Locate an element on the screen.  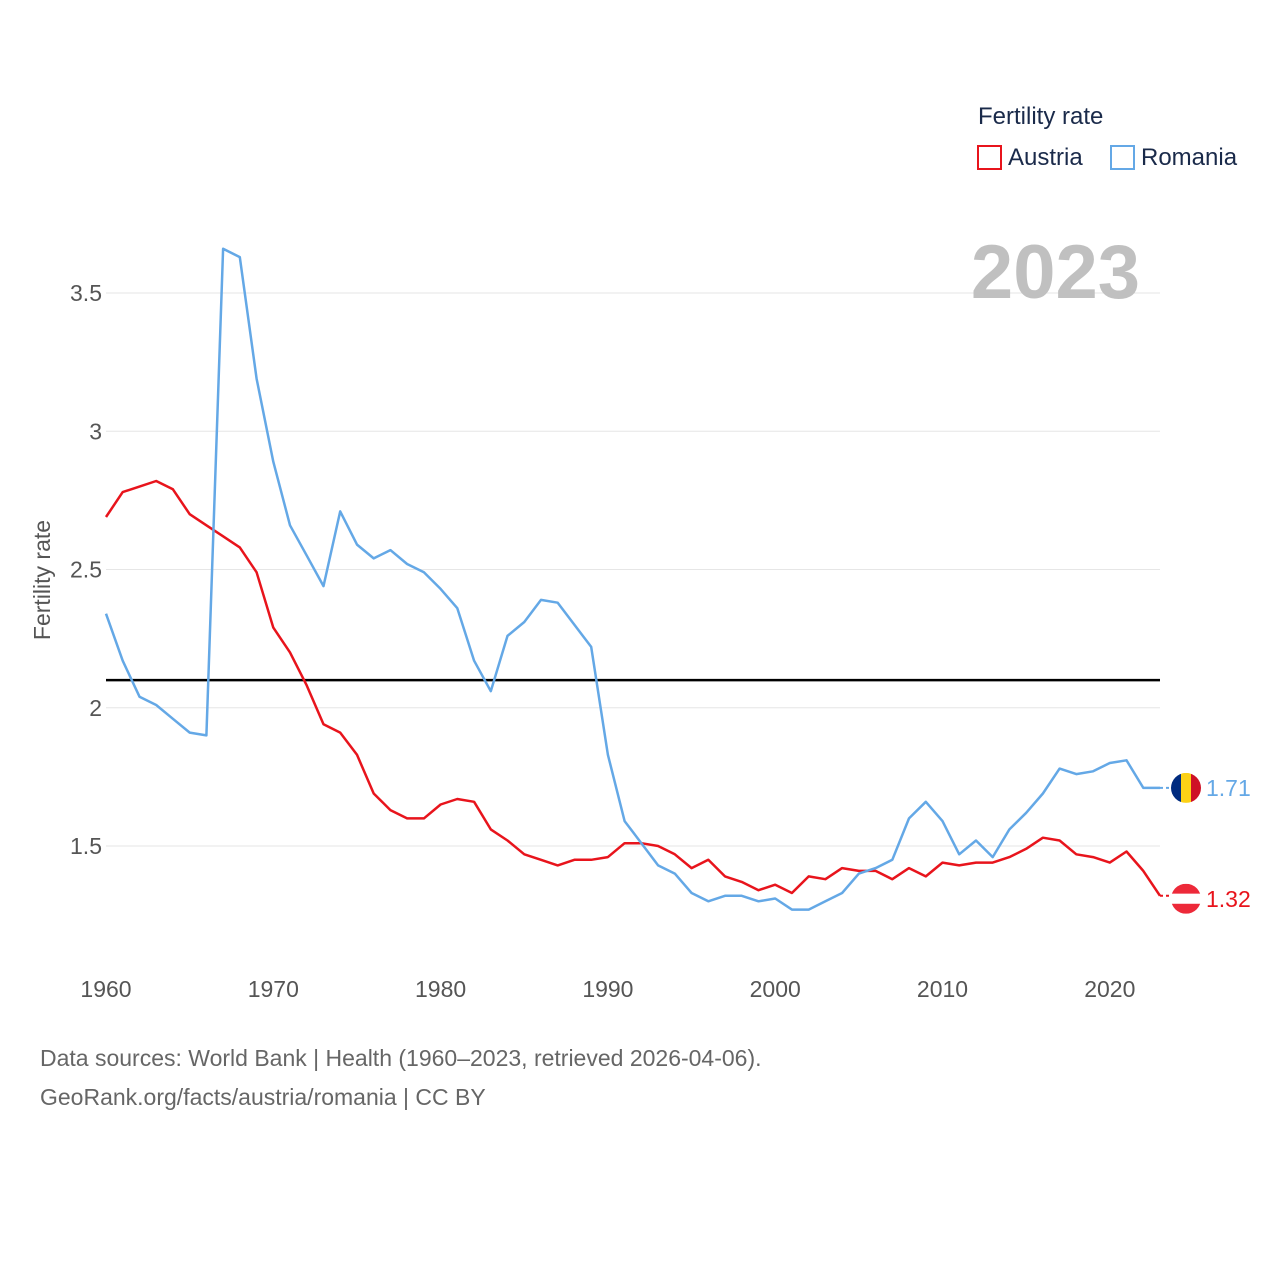
x-axis-ticks: 1960 1970 1980 1990 2000 2010 2020 is located at coordinates (607, 989).